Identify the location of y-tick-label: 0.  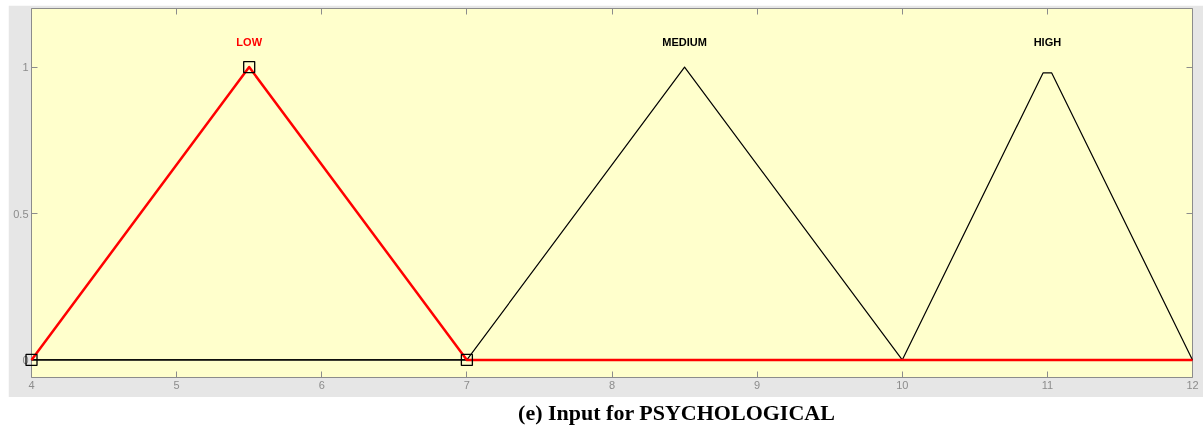
(25, 359).